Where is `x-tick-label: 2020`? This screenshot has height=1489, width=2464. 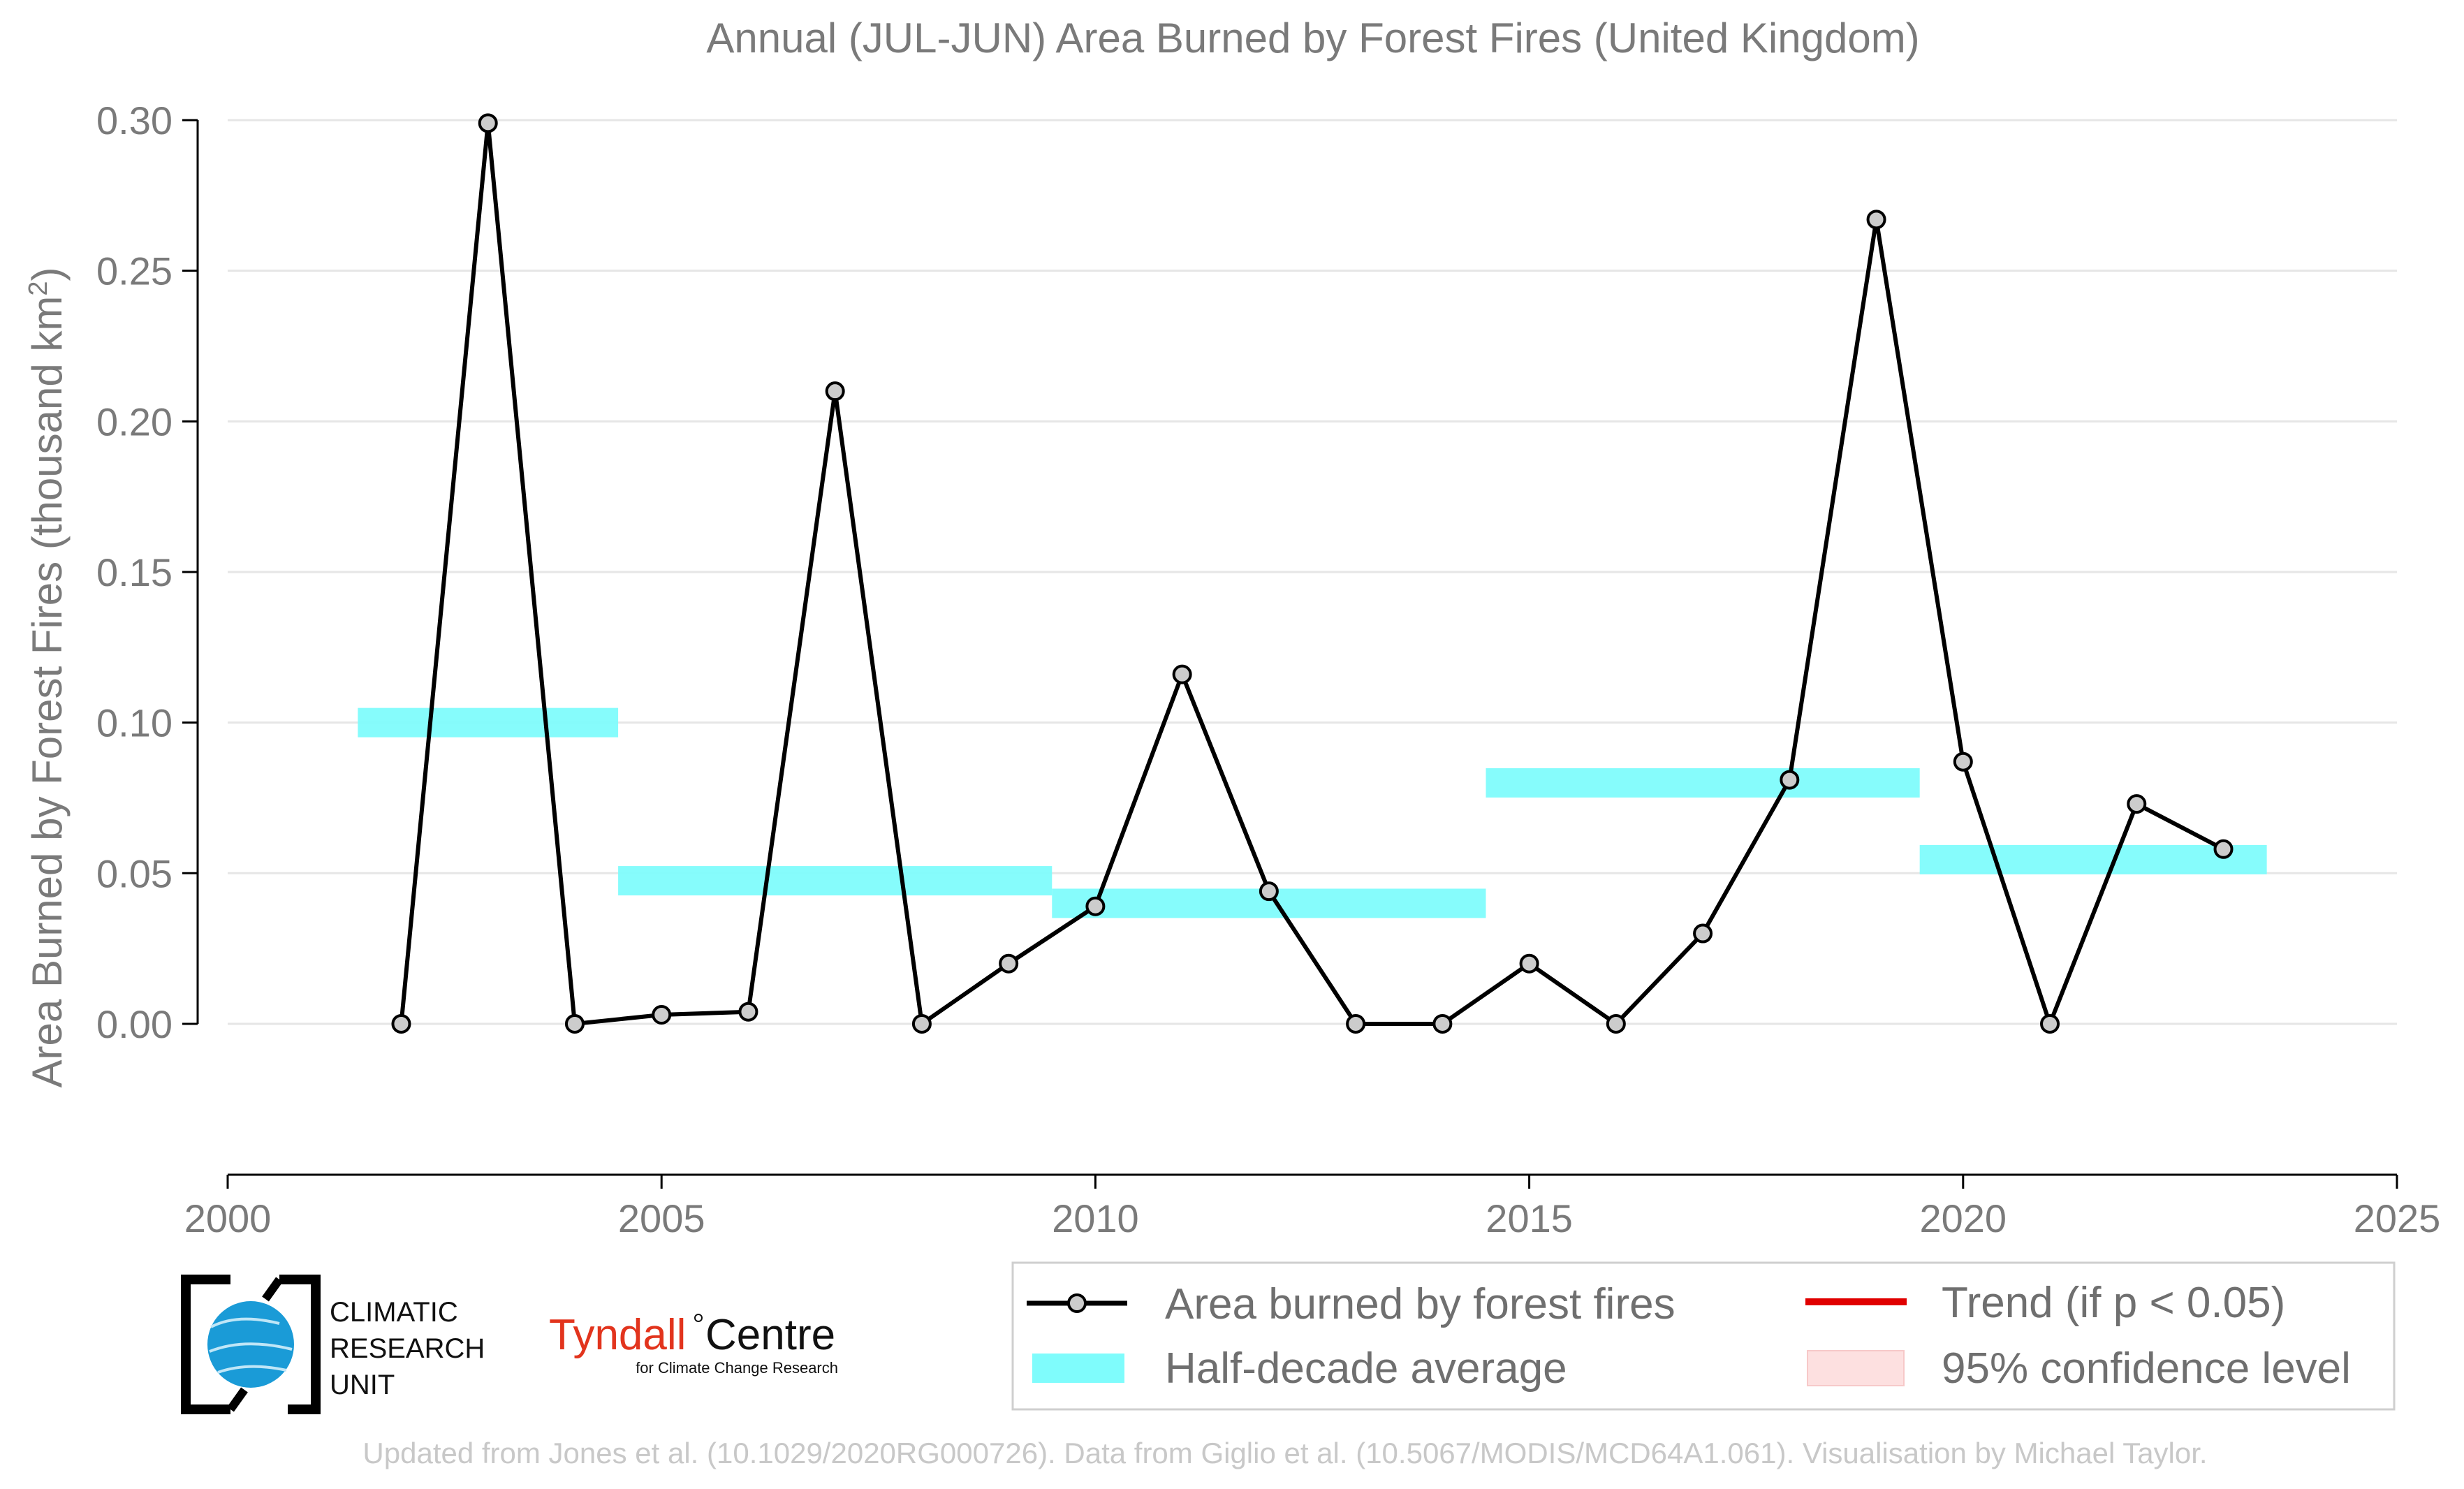 x-tick-label: 2020 is located at coordinates (1963, 1218).